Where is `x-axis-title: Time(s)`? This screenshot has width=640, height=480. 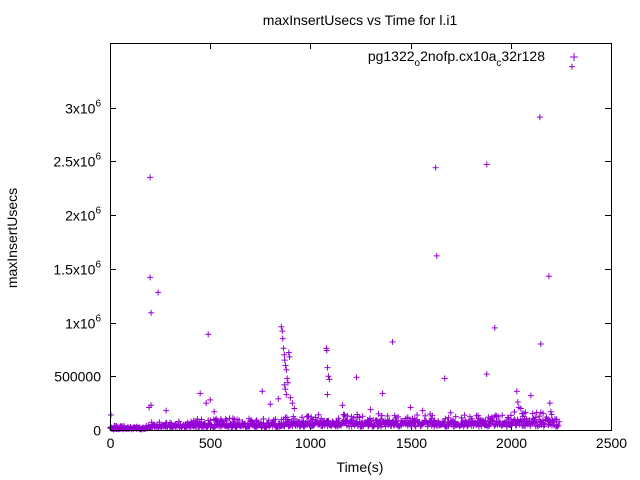
x-axis-title: Time(s) is located at coordinates (360, 467).